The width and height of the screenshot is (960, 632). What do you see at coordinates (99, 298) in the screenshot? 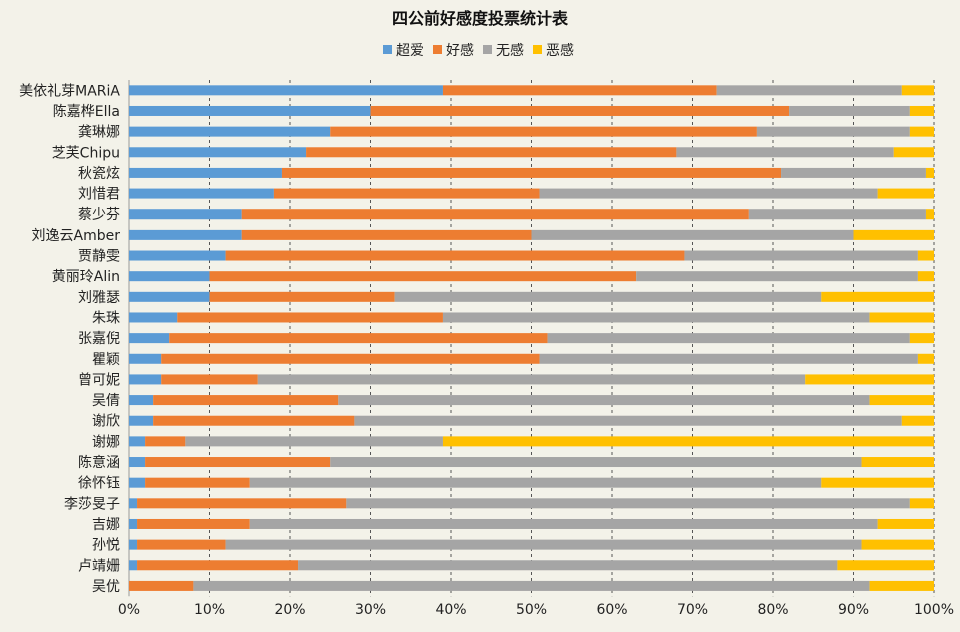
I see `category-label: 刘雅瑟` at bounding box center [99, 298].